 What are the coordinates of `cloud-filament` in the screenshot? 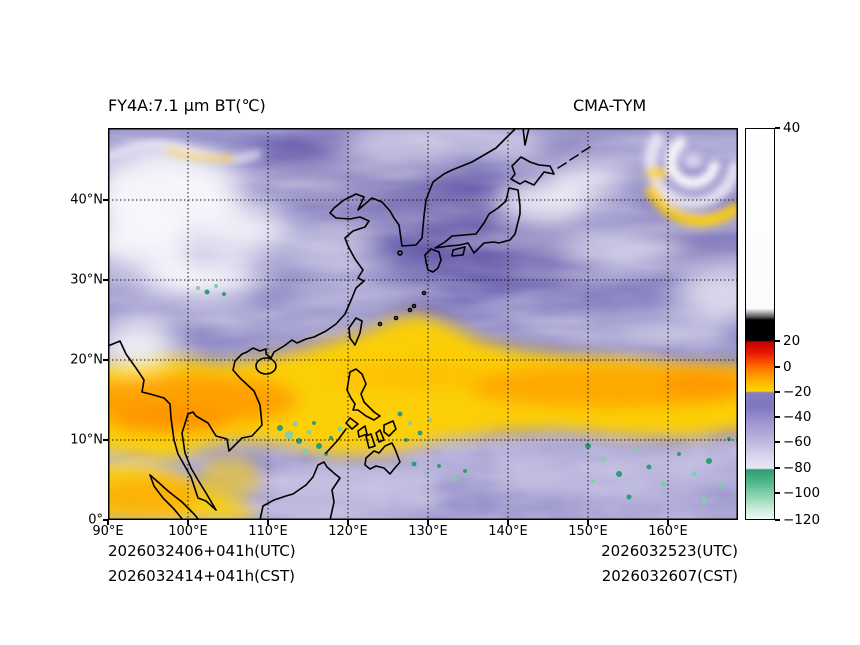 It's located at (185, 151).